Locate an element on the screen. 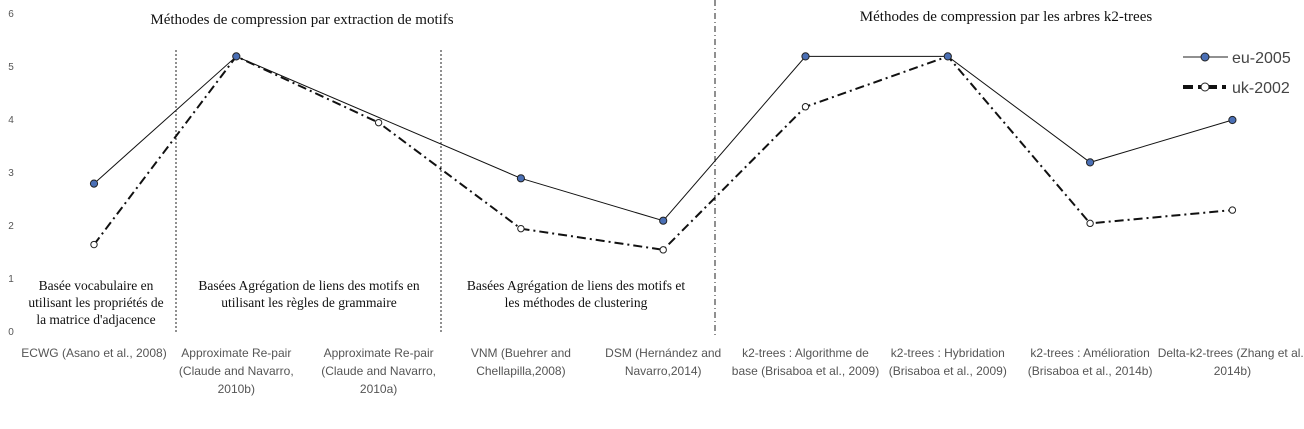  x-tick-label: 2014b) is located at coordinates (1232, 371).